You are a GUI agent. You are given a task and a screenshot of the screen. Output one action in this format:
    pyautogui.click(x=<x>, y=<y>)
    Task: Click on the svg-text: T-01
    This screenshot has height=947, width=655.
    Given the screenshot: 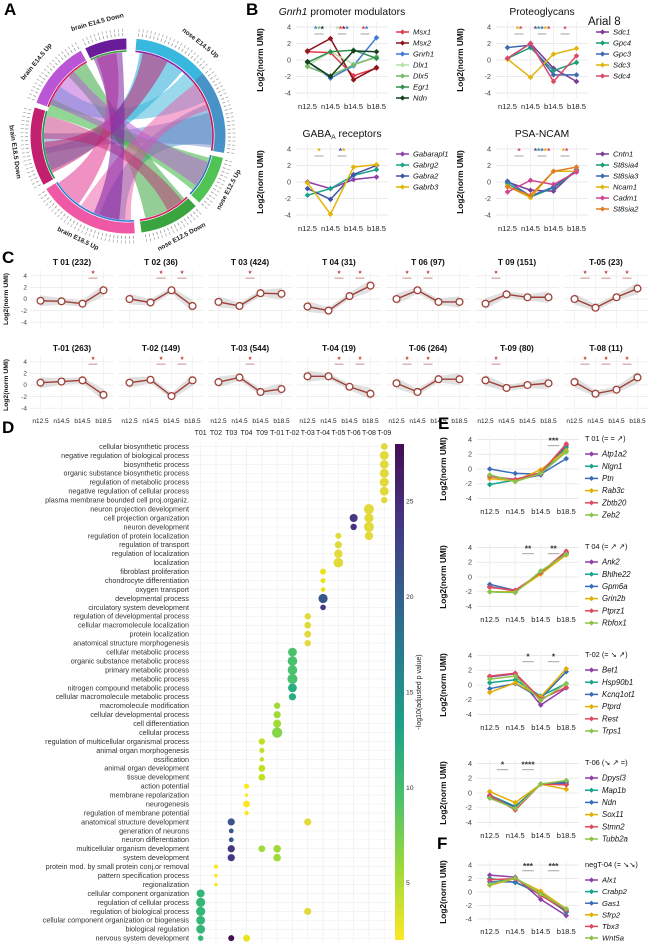 What is the action you would take?
    pyautogui.click(x=277, y=433)
    